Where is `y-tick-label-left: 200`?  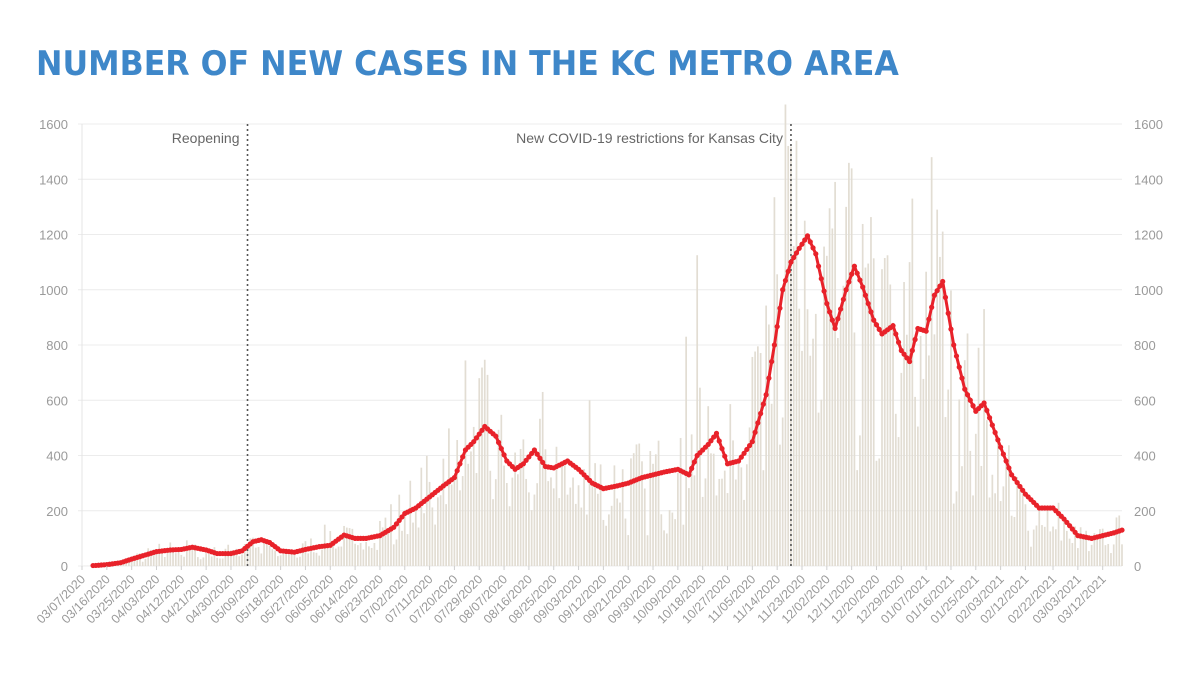
y-tick-label-left: 200 is located at coordinates (57, 511).